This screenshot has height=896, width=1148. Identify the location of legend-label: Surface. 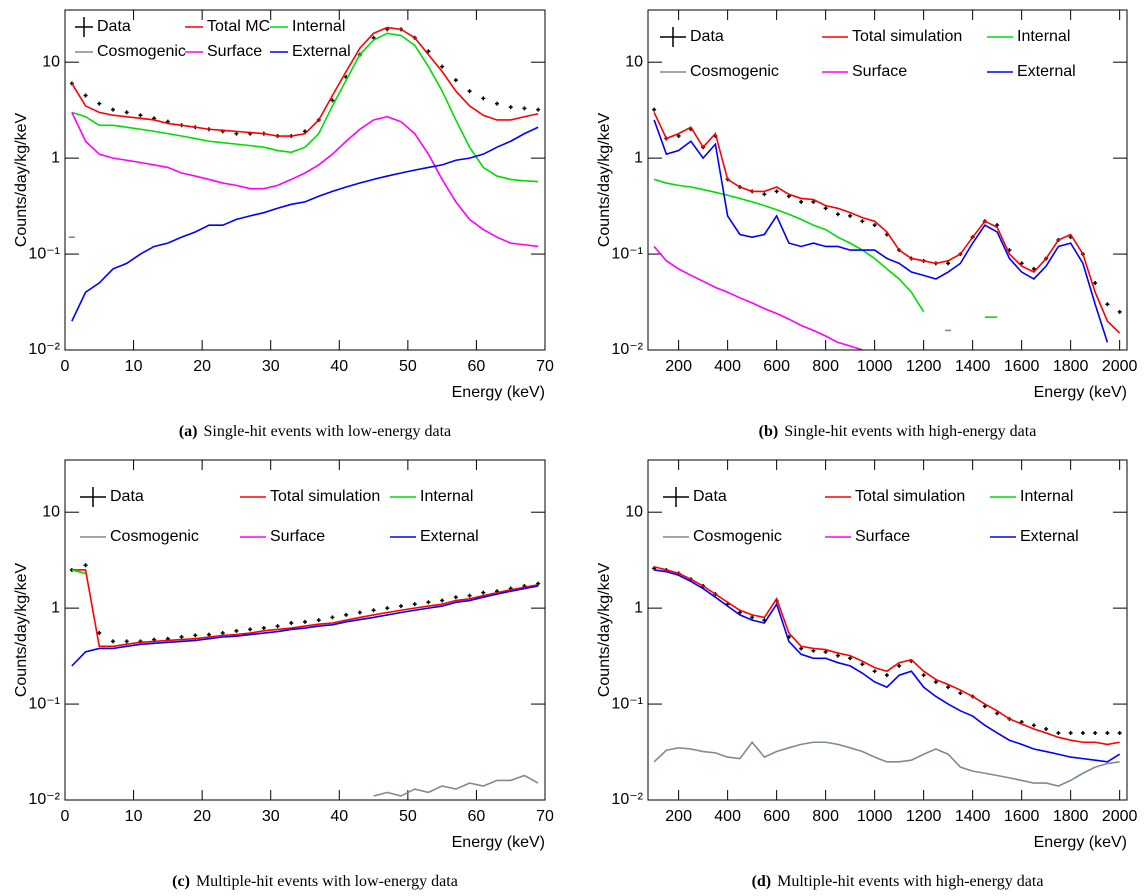
(879, 71).